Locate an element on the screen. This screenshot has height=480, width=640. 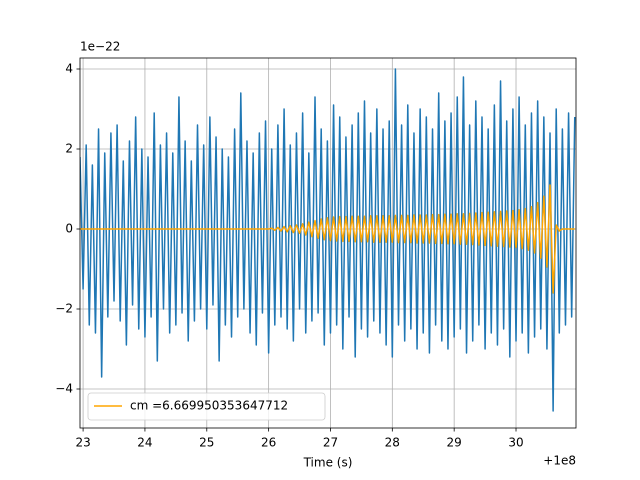
x-offset-label: +1e8 is located at coordinates (559, 461).